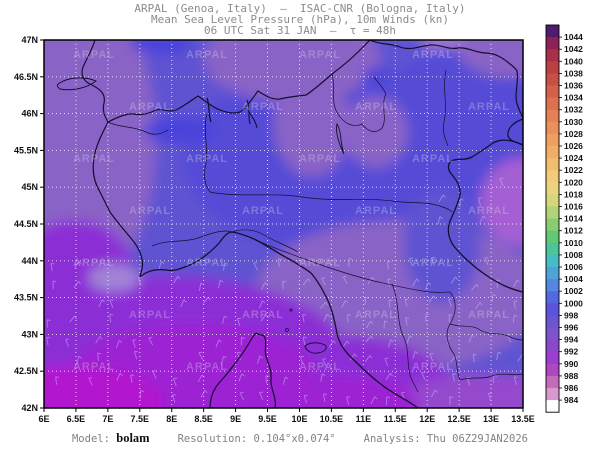  I want to click on island-gorgona, so click(291, 310).